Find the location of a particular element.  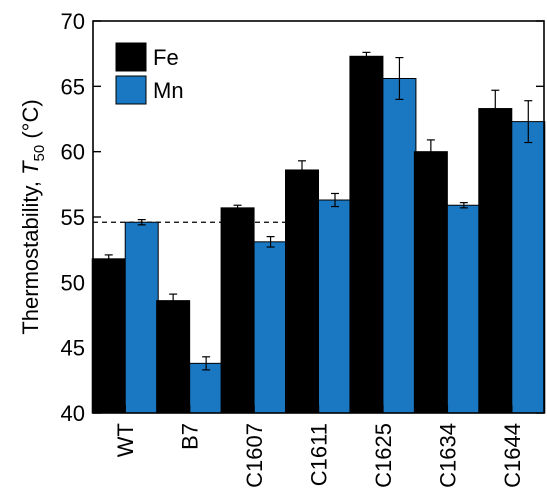

y-axis-label-suffix: (°C) is located at coordinates (30, 121).